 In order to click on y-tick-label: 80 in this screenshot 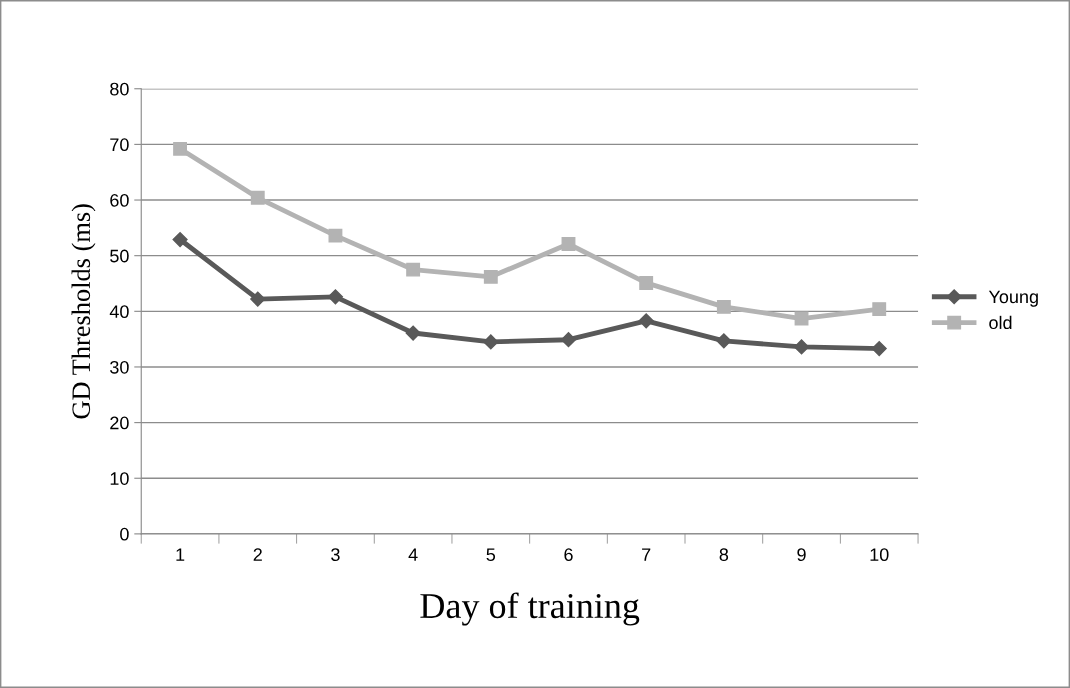, I will do `click(119, 89)`.